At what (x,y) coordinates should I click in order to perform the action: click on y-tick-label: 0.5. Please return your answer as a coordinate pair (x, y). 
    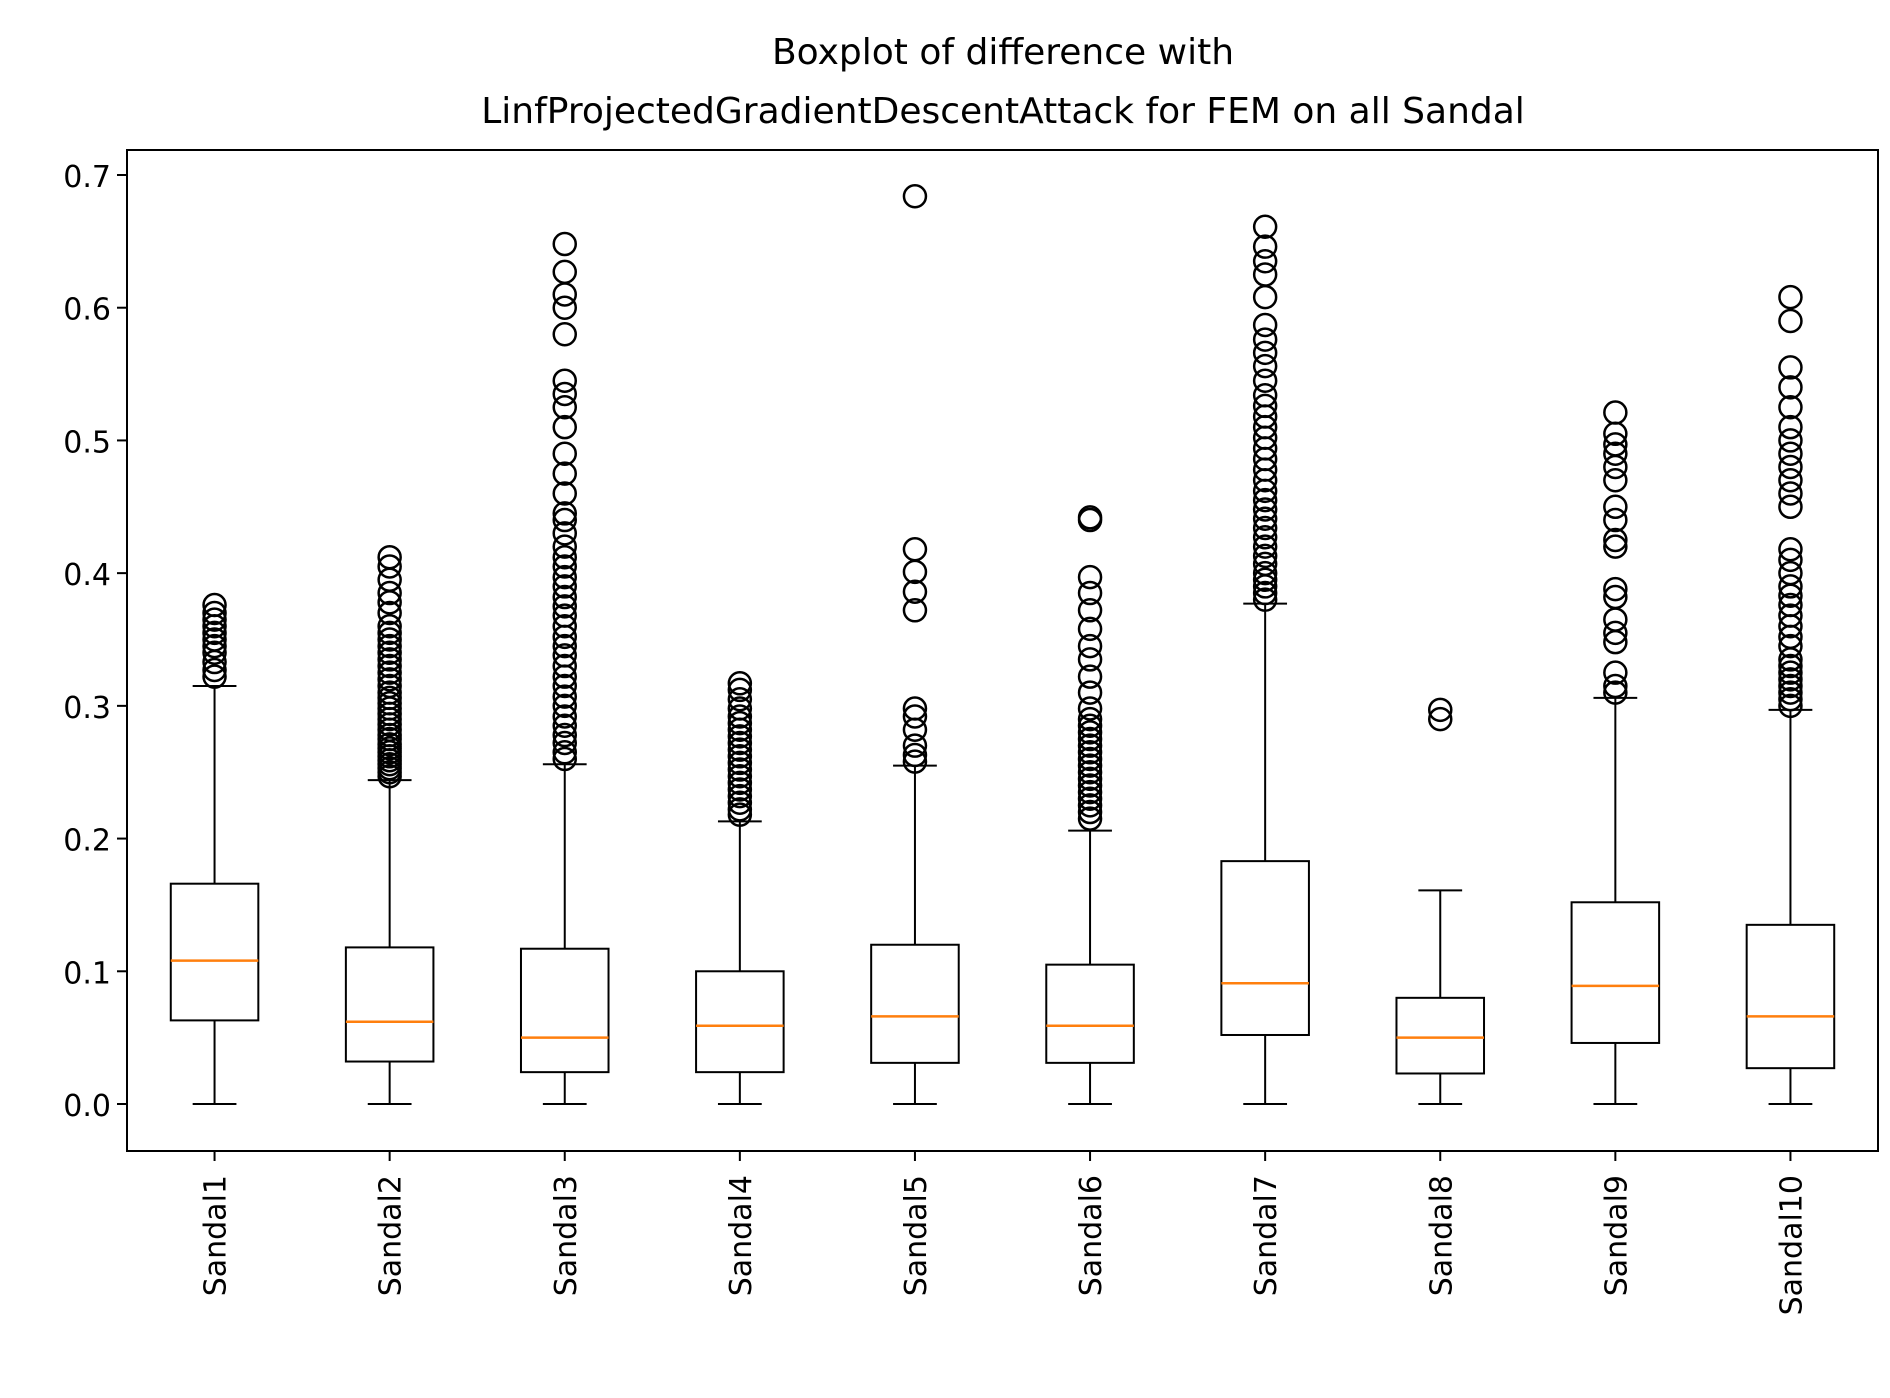
    Looking at the image, I should click on (87, 442).